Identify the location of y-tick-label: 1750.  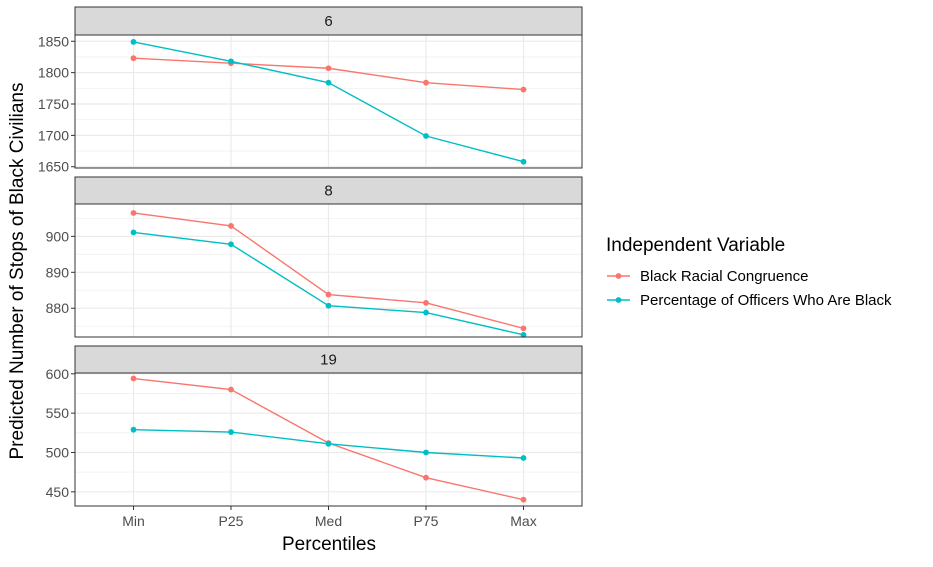
(53, 104).